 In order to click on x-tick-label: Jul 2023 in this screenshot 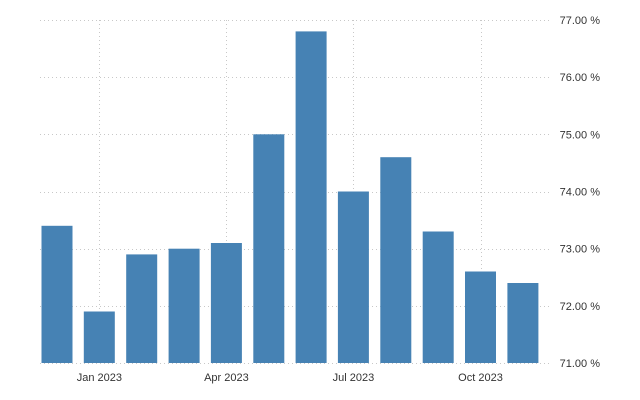, I will do `click(354, 378)`.